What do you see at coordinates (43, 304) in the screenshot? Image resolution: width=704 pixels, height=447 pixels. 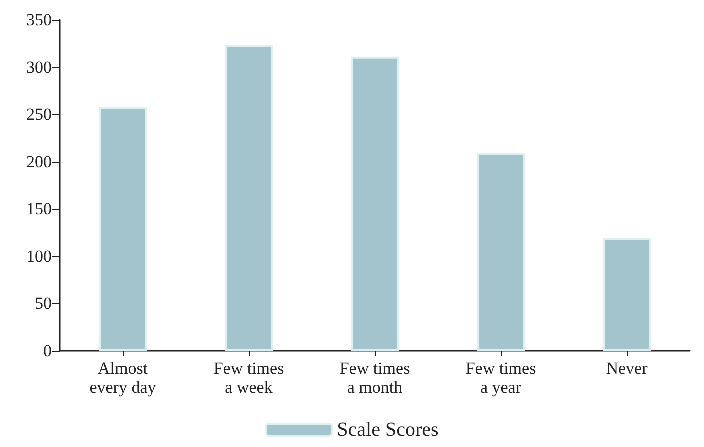 I see `y-tick-label: 50` at bounding box center [43, 304].